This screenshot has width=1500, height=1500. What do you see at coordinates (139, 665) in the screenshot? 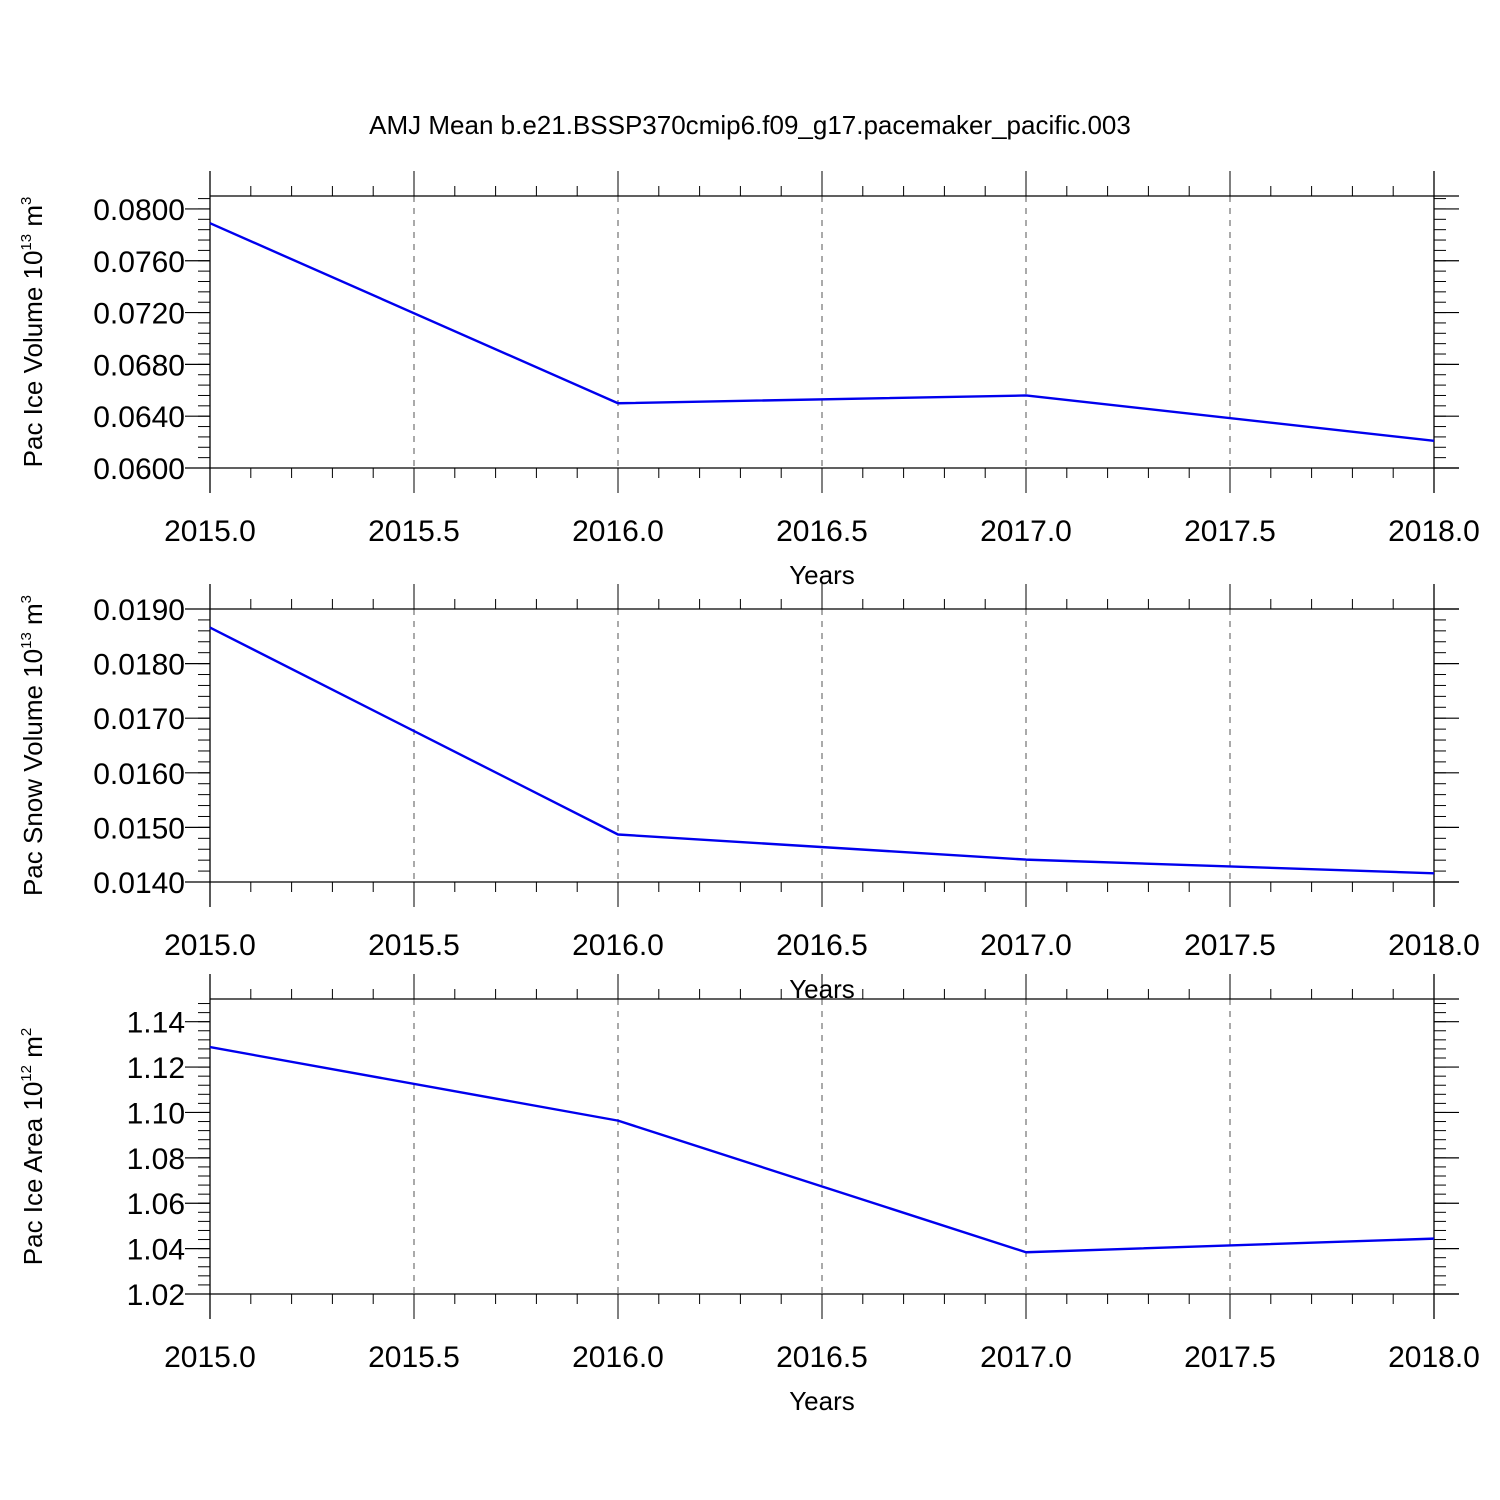
I see `y-tick-label: 0.0180` at bounding box center [139, 665].